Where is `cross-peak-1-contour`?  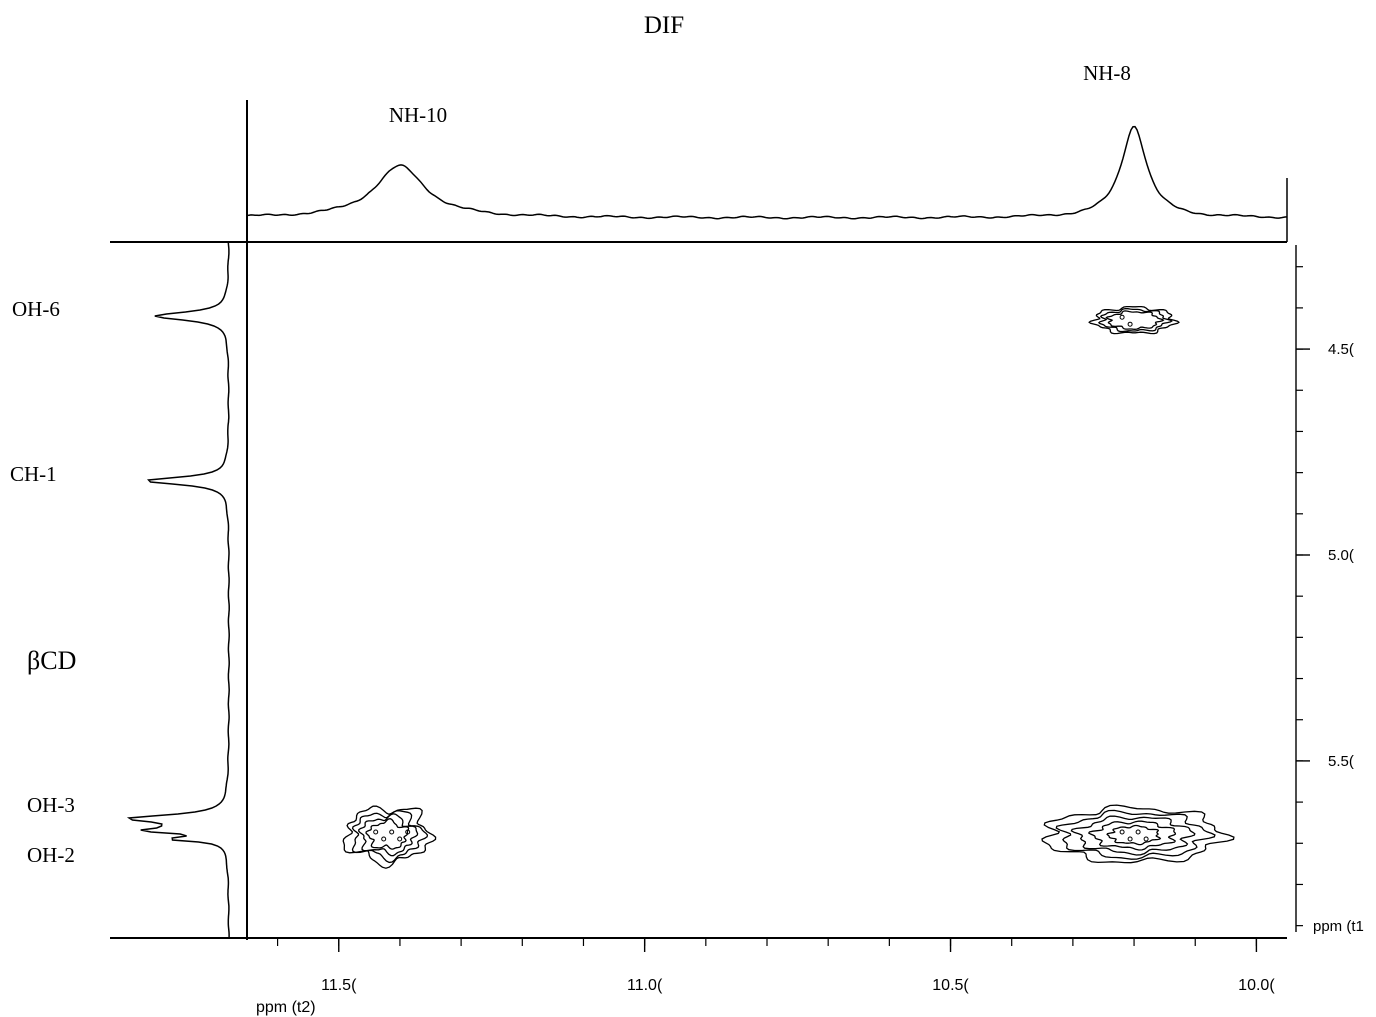
cross-peak-1-contour is located at coordinates (1135, 320).